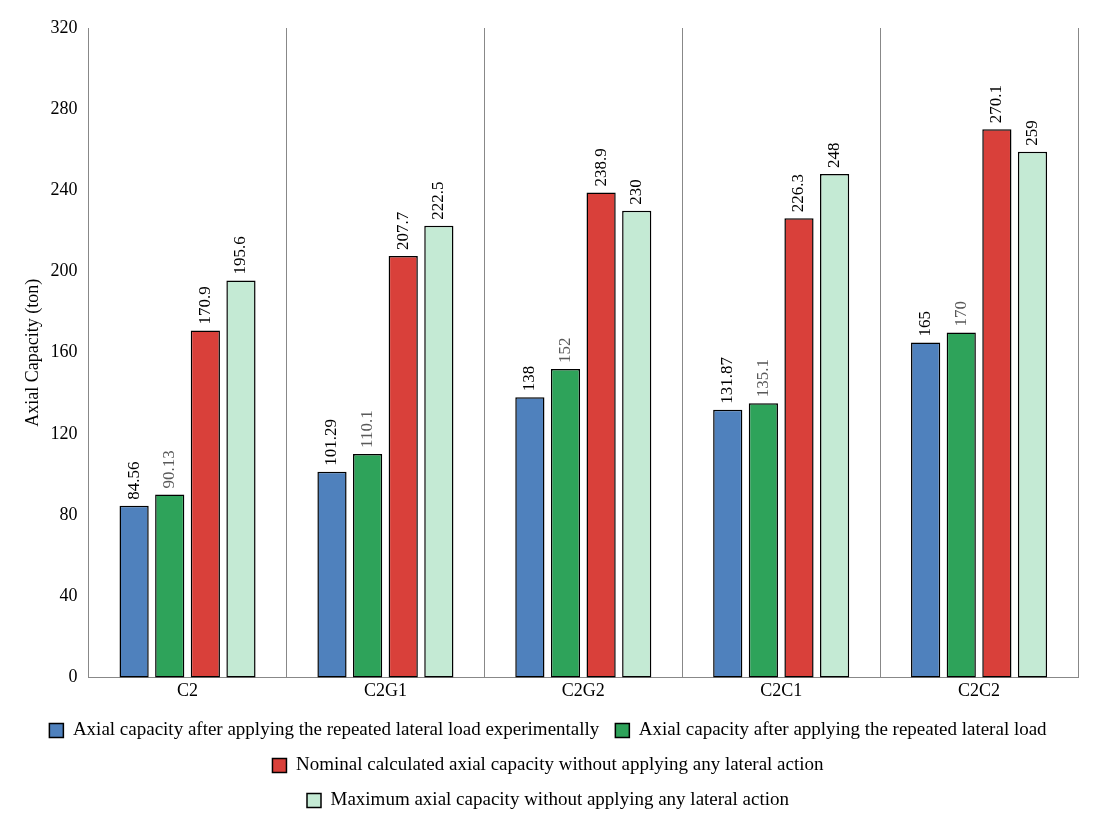  I want to click on data-label: 238.9, so click(600, 167).